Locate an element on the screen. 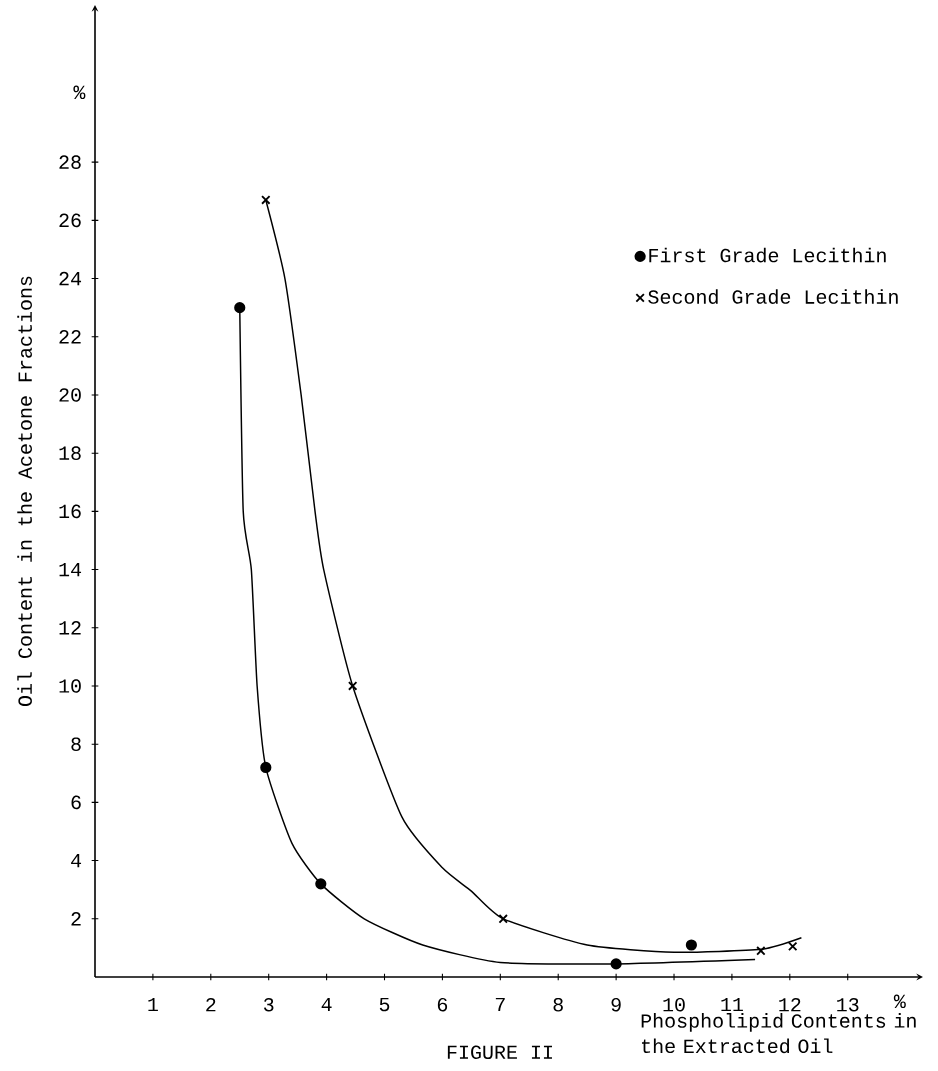 The image size is (938, 1071). y-tick-label: 12 is located at coordinates (70, 628).